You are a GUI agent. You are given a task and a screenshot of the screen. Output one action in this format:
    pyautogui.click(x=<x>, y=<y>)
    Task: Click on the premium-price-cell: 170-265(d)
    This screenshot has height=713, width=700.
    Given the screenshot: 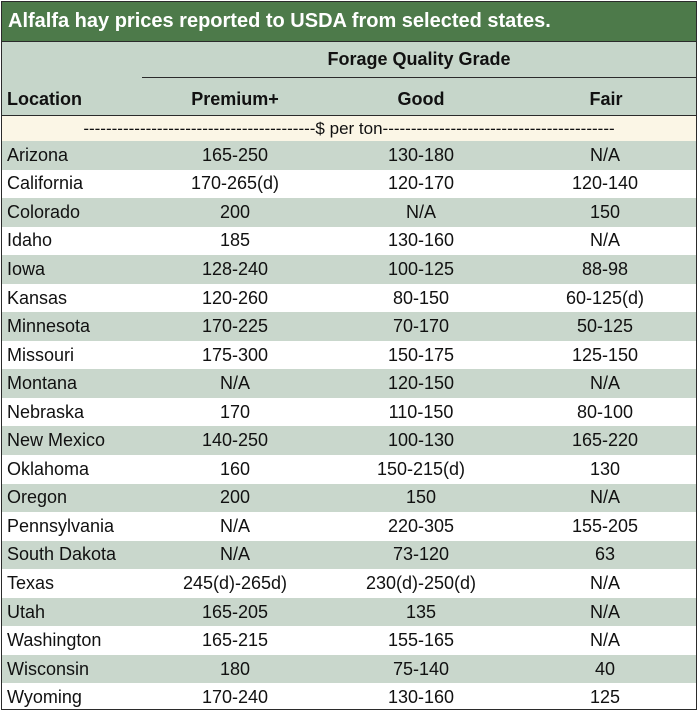 What is the action you would take?
    pyautogui.click(x=235, y=184)
    